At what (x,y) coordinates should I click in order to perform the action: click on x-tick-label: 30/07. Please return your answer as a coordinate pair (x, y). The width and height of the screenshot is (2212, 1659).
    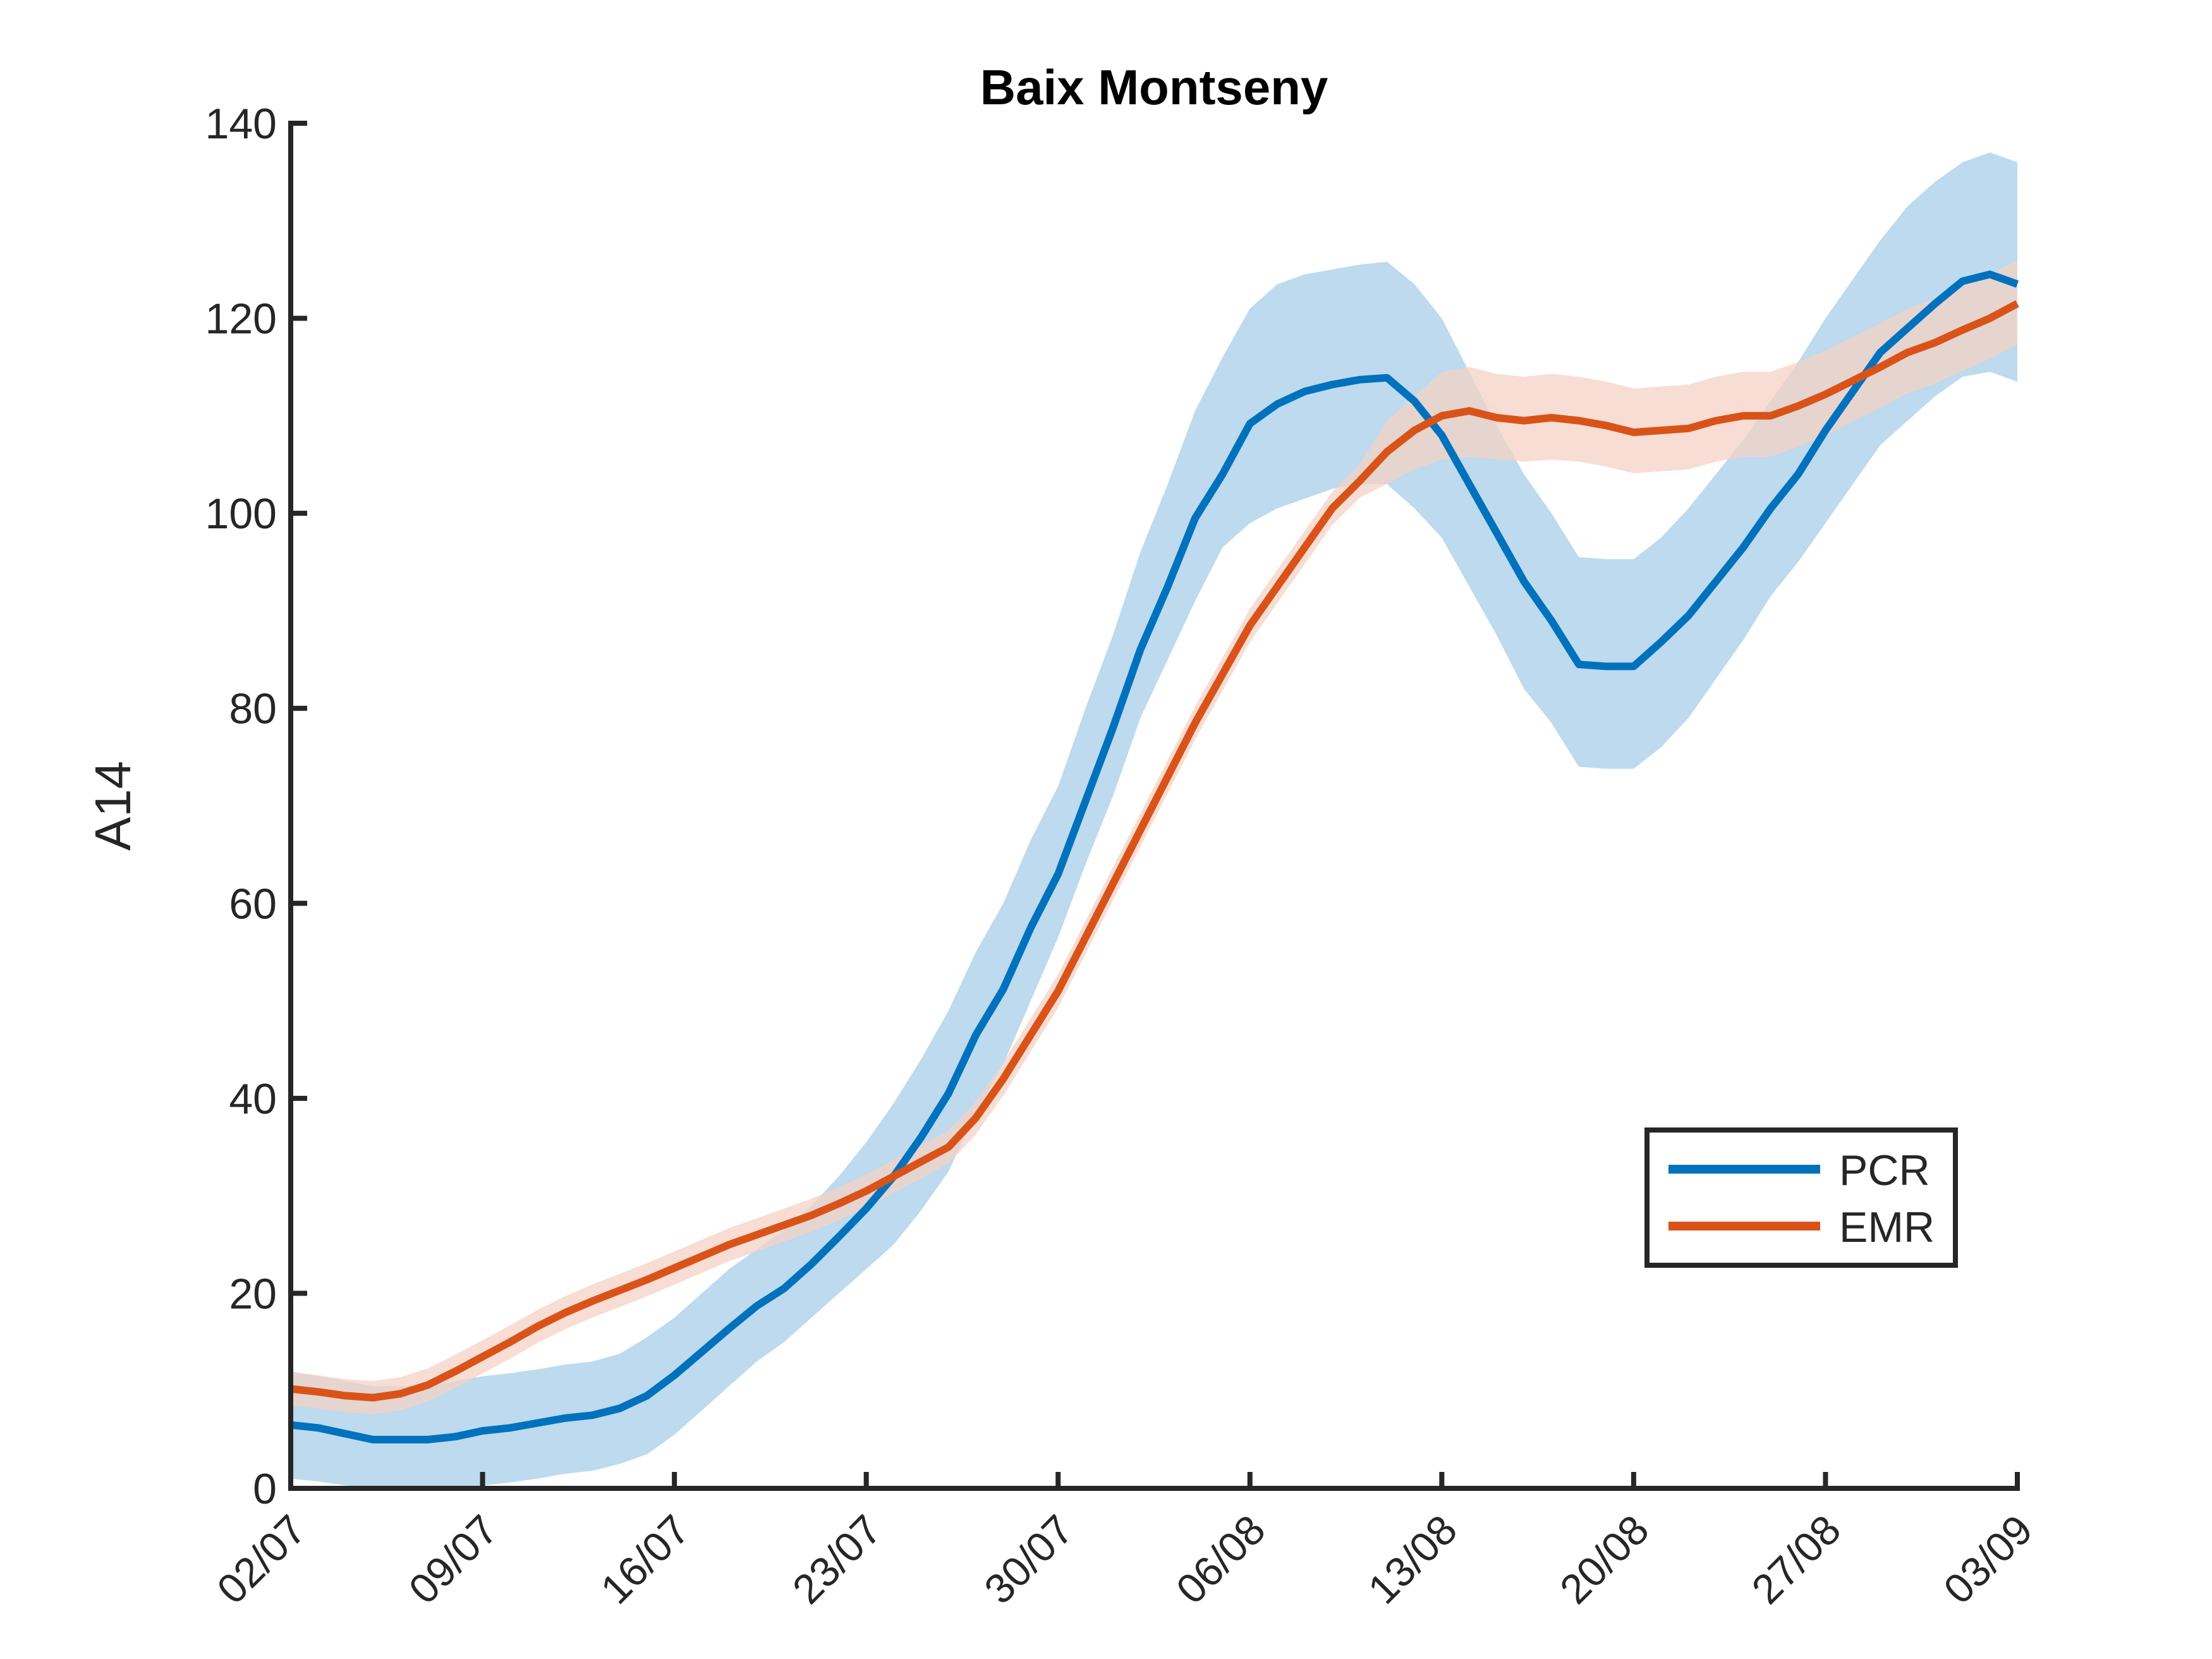
    Looking at the image, I should click on (1028, 1559).